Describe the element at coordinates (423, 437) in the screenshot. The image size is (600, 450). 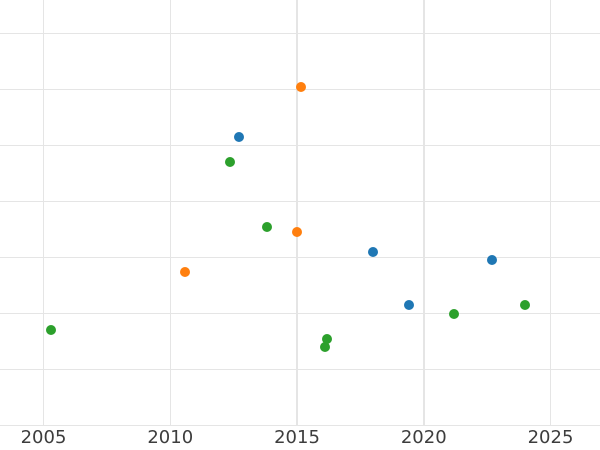
I see `x-tick-label: 2020` at that location.